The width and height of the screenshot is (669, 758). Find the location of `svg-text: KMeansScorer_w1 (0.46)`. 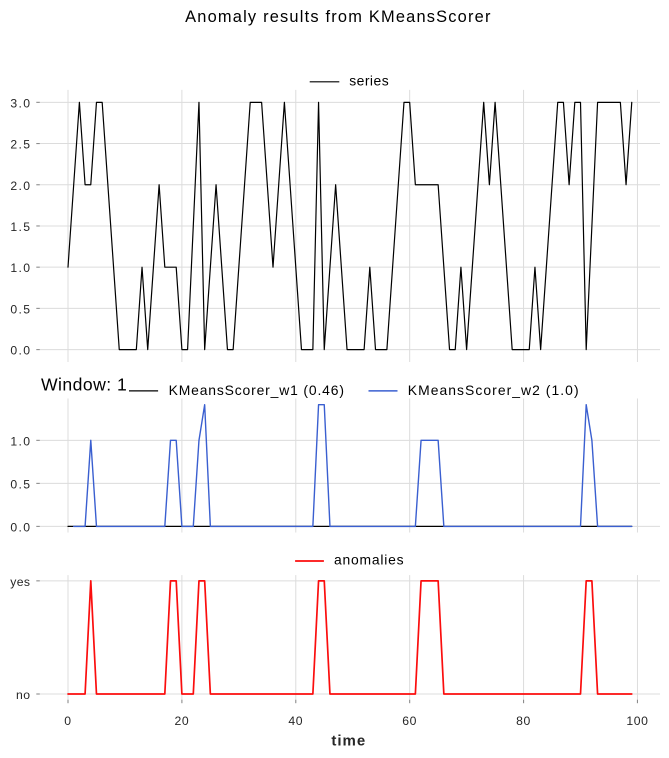

svg-text: KMeansScorer_w1 (0.46) is located at coordinates (257, 390).